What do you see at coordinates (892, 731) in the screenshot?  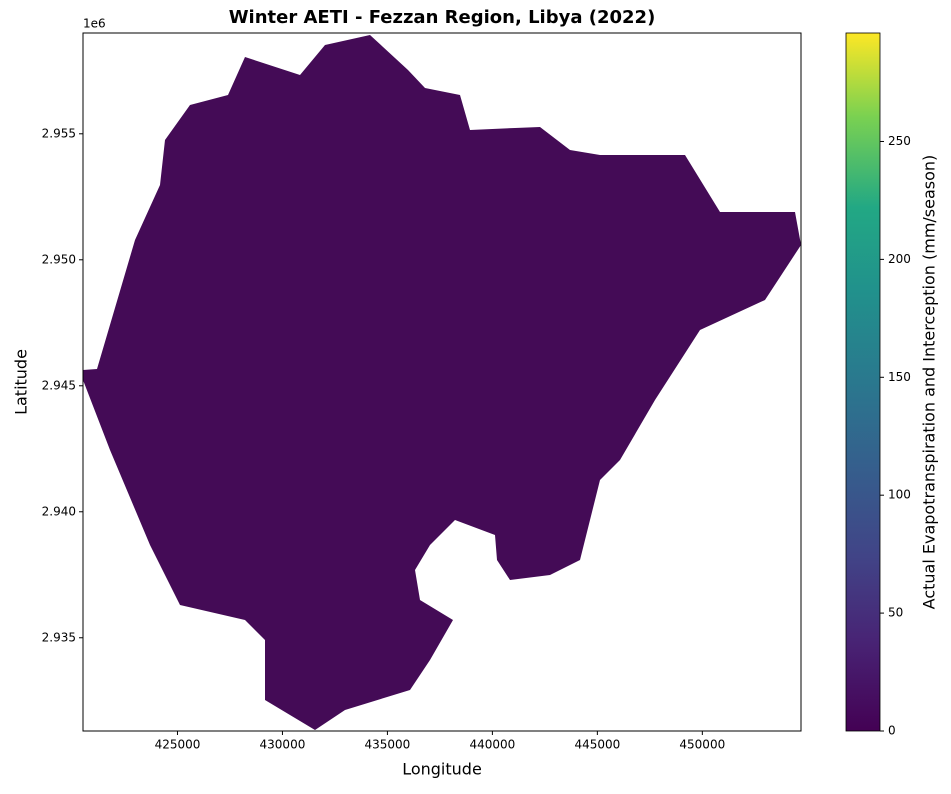 I see `colorbar-tick-label: 0` at bounding box center [892, 731].